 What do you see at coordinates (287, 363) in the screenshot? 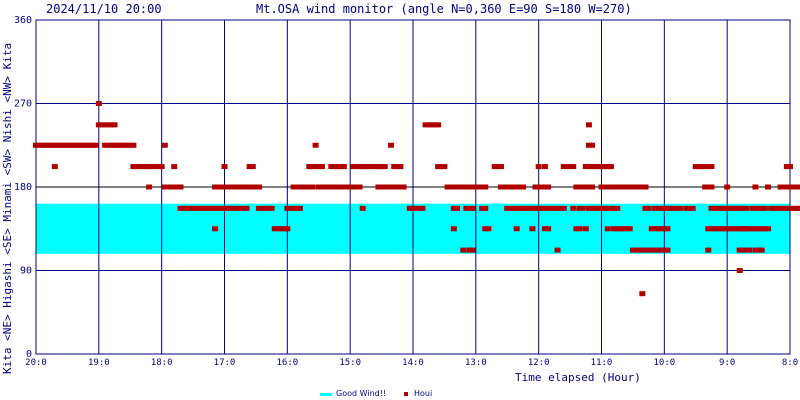
I see `x-tick-label: 16:0` at bounding box center [287, 363].